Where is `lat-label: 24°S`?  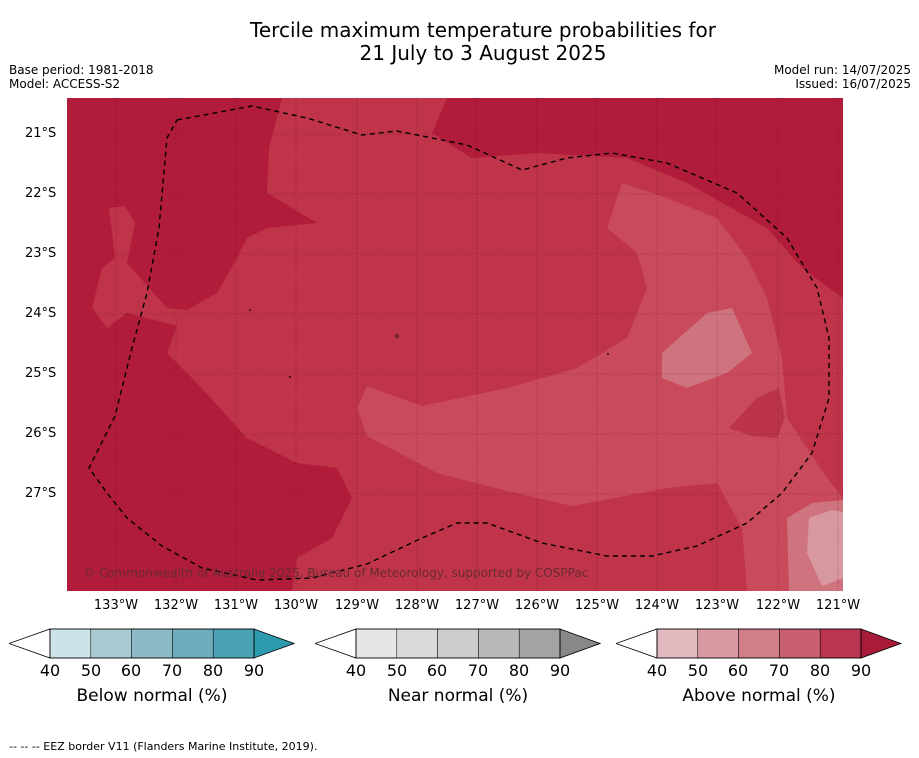 lat-label: 24°S is located at coordinates (41, 313).